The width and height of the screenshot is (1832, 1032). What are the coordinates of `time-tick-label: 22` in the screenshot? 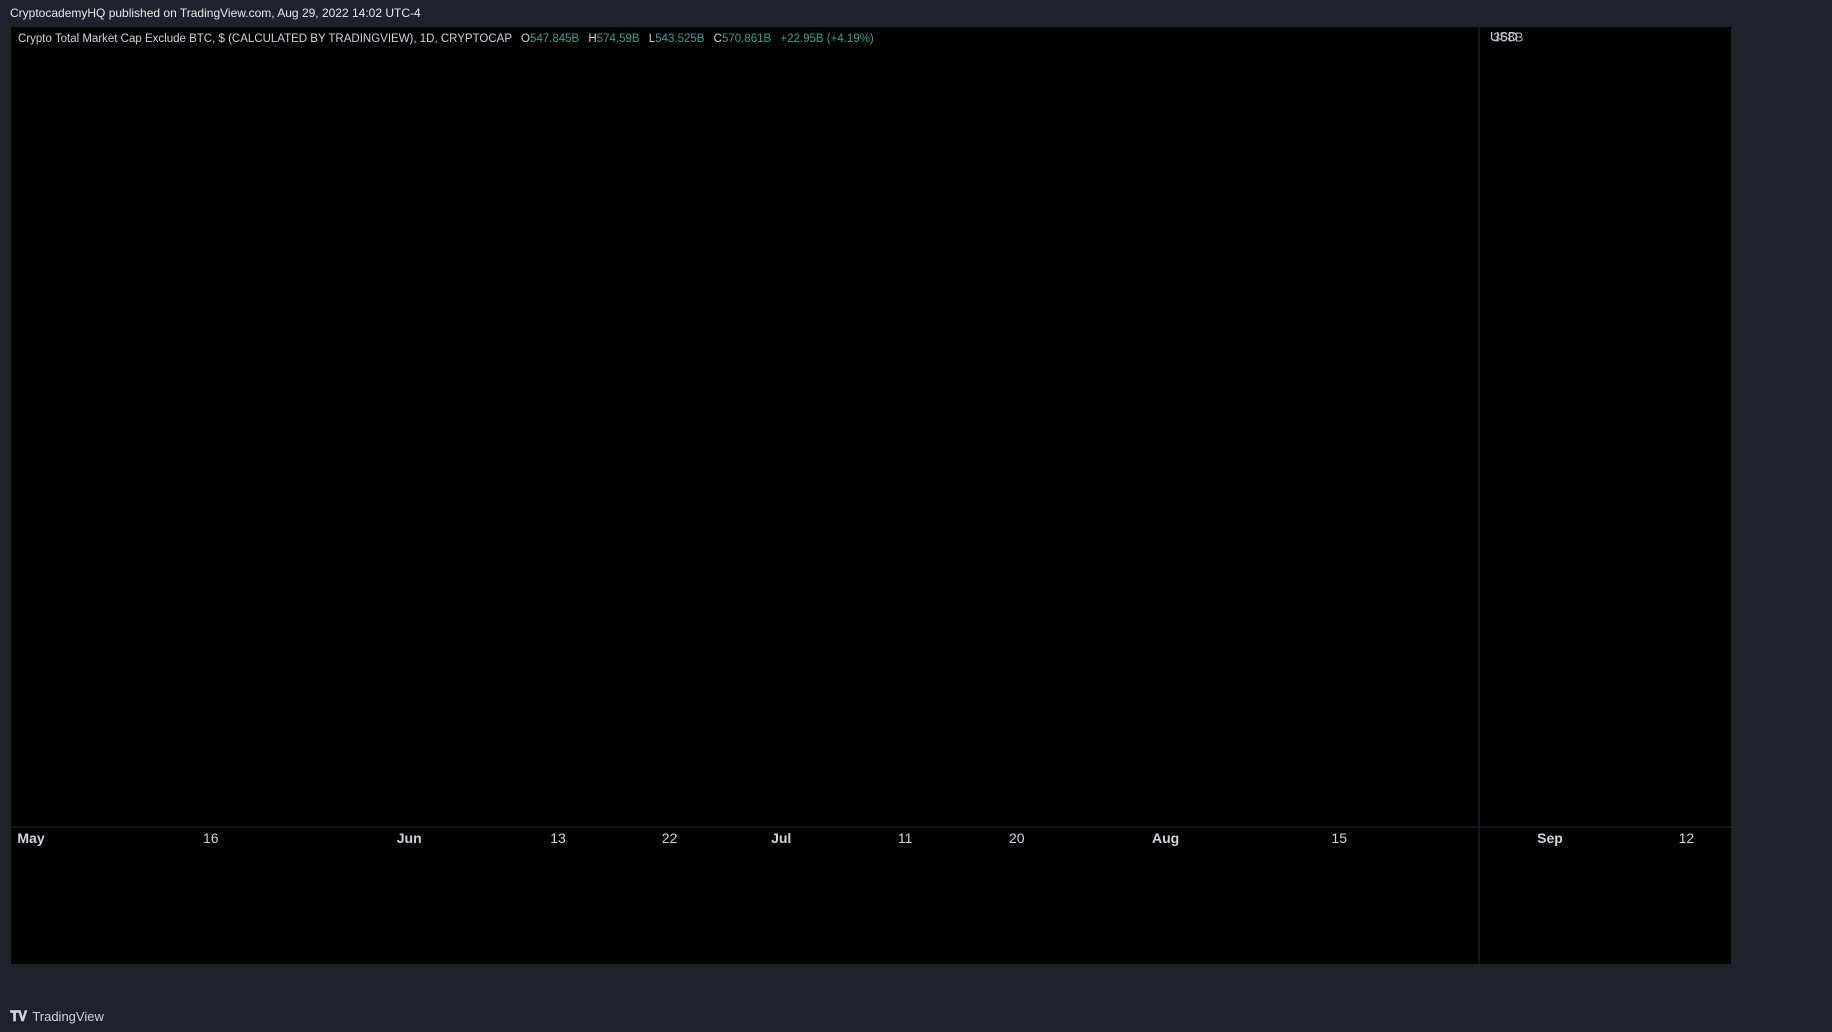 It's located at (670, 838).